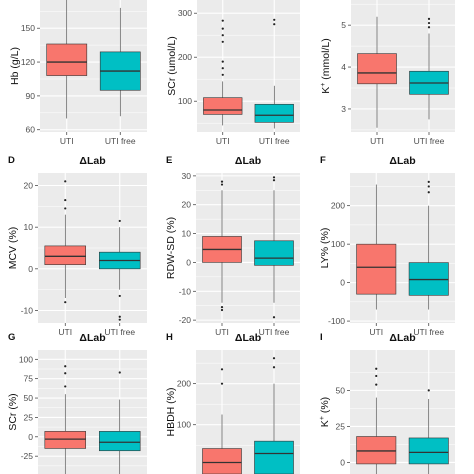 The width and height of the screenshot is (474, 474). What do you see at coordinates (13, 248) in the screenshot?
I see `y-axis-title: MCV (%)` at bounding box center [13, 248].